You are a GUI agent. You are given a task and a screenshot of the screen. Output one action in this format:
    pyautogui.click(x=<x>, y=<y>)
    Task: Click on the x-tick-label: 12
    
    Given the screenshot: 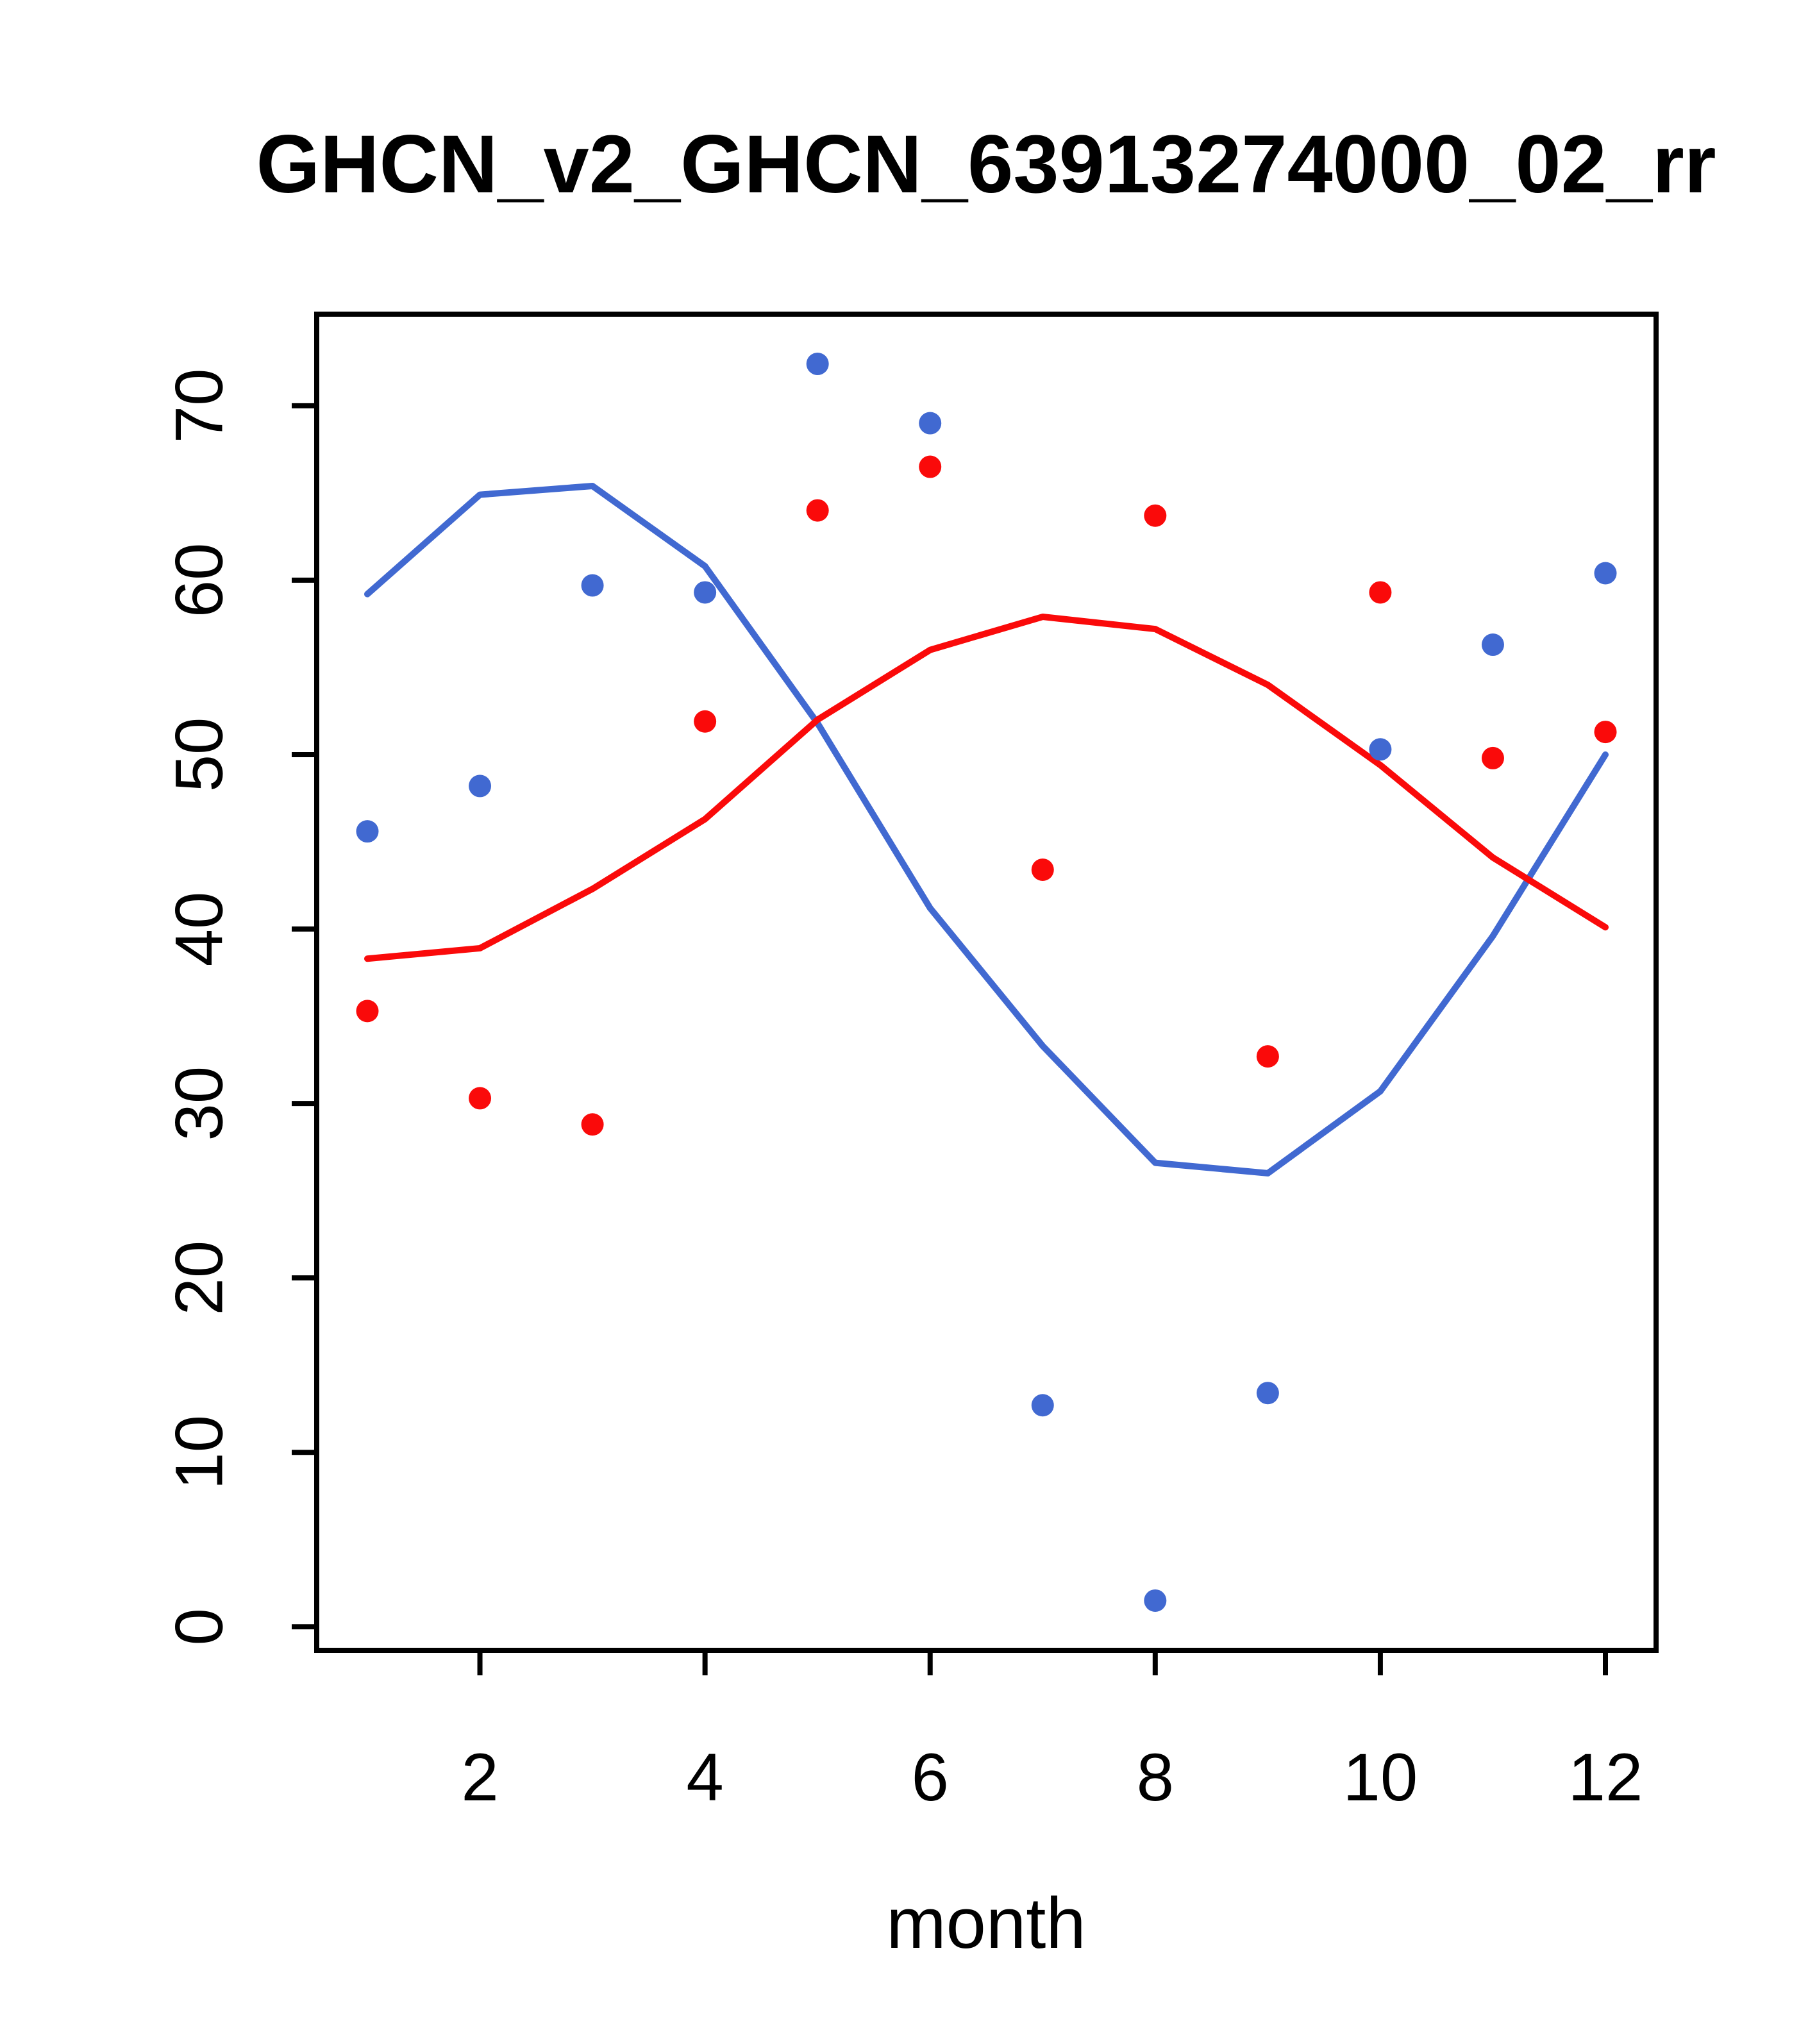 What is the action you would take?
    pyautogui.click(x=1605, y=1777)
    